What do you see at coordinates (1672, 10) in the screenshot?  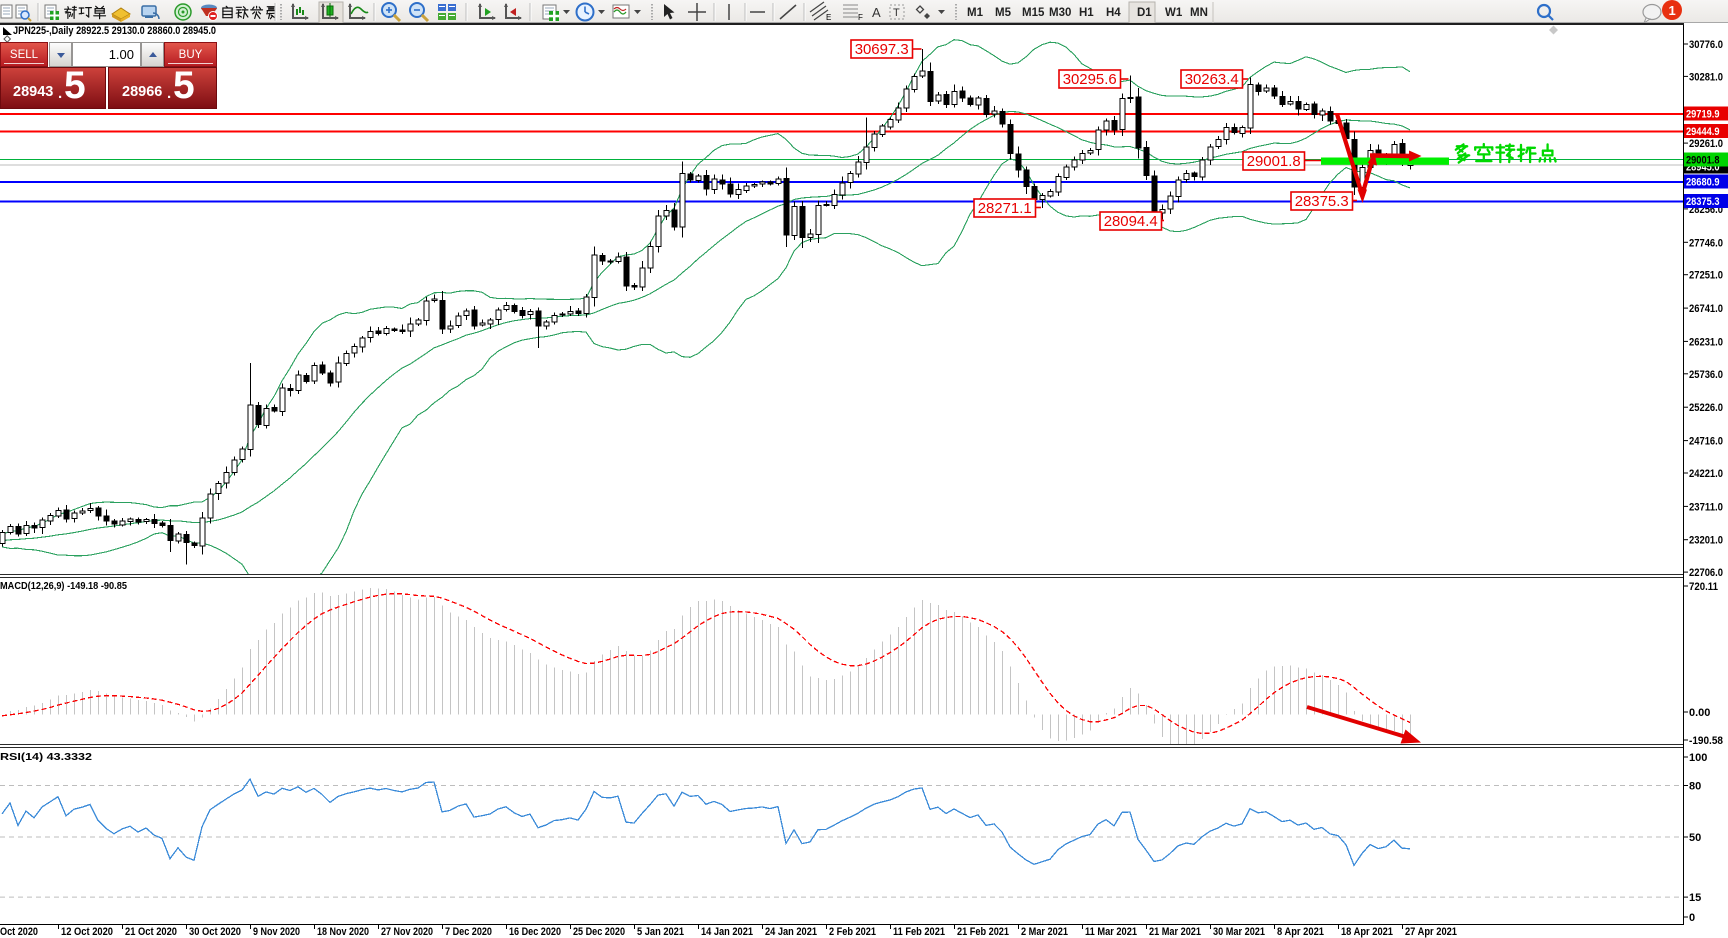 I see `svg-text: 1` at bounding box center [1672, 10].